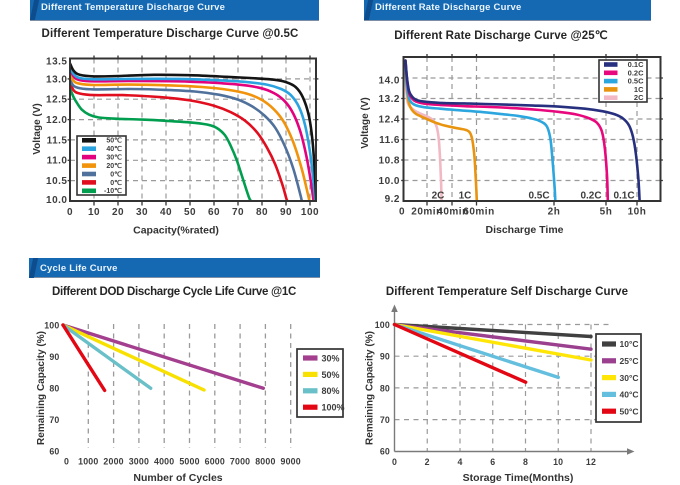 Image resolution: width=680 pixels, height=485 pixels. Describe the element at coordinates (389, 80) in the screenshot. I see `svg-text: 14.0` at that location.